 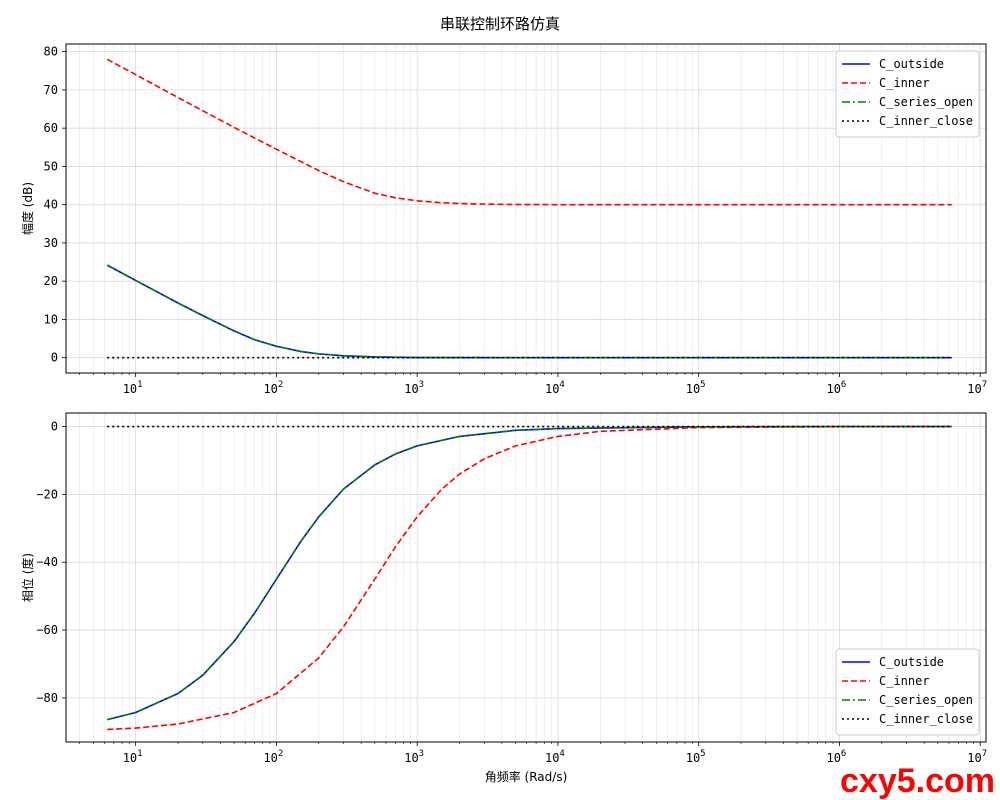 What do you see at coordinates (51, 281) in the screenshot?
I see `y-tick-label: 20` at bounding box center [51, 281].